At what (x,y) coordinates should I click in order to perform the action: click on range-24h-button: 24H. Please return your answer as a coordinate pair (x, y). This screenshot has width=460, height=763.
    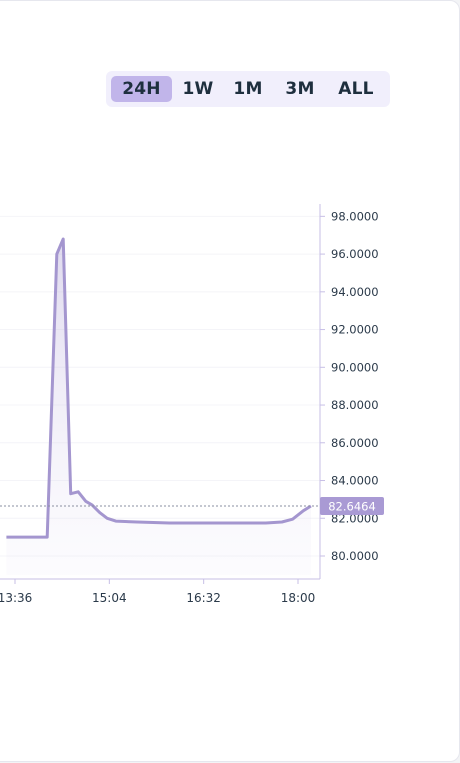
    Looking at the image, I should click on (141, 89).